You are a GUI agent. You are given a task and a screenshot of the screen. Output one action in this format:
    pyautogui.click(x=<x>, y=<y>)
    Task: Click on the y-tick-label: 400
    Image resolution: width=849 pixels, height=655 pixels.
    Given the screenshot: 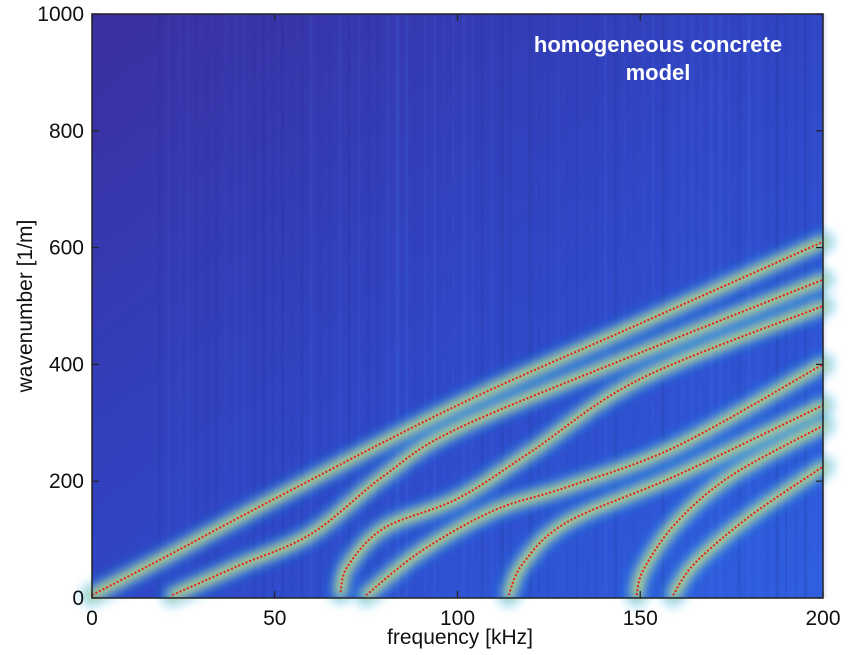 What is the action you would take?
    pyautogui.click(x=66, y=364)
    